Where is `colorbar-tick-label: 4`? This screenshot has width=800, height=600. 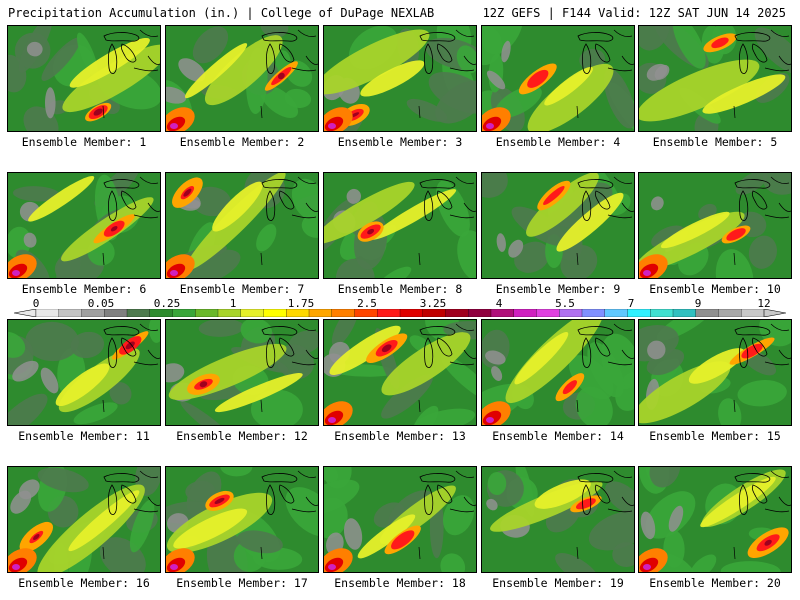
colorbar-tick-label: 4 is located at coordinates (499, 303).